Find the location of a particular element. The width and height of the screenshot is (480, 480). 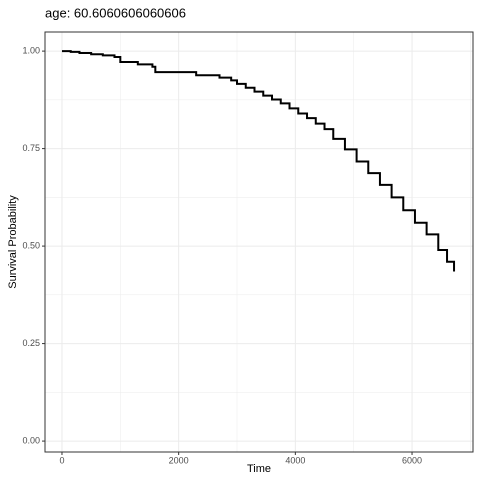

x-axis-label: Time is located at coordinates (259, 469).